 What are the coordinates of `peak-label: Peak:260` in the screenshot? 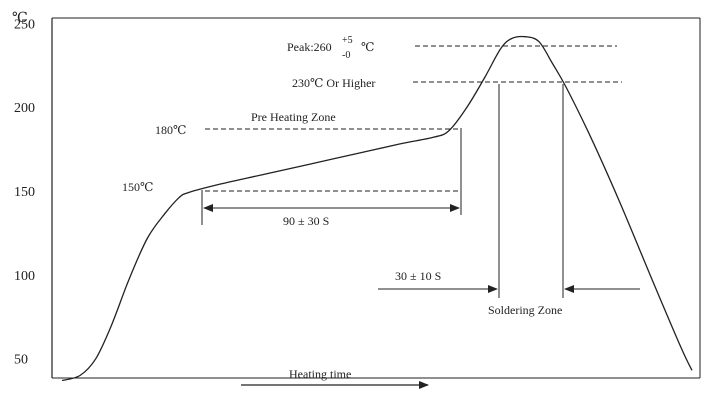 It's located at (309, 47).